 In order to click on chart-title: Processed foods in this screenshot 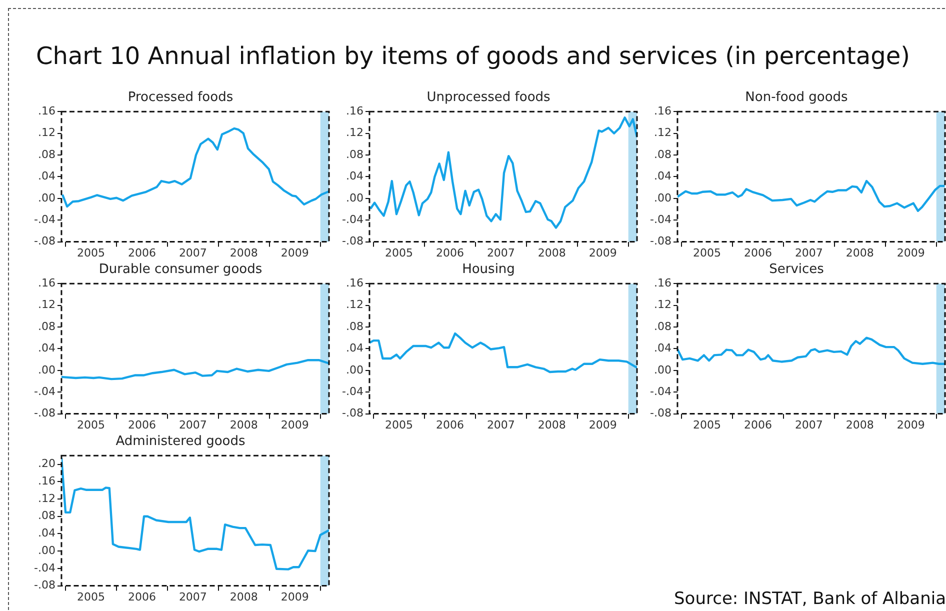, I will do `click(181, 98)`.